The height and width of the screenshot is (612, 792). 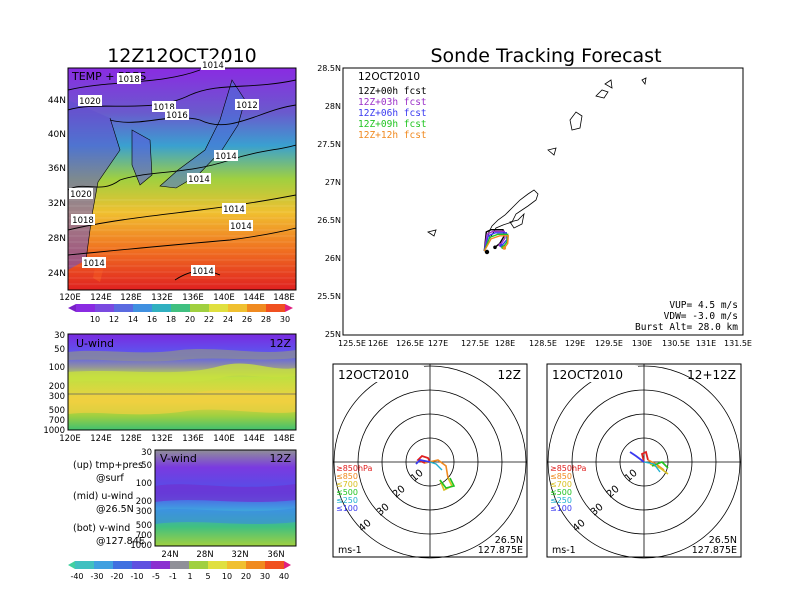 I want to click on track-end-point, so click(x=495, y=247).